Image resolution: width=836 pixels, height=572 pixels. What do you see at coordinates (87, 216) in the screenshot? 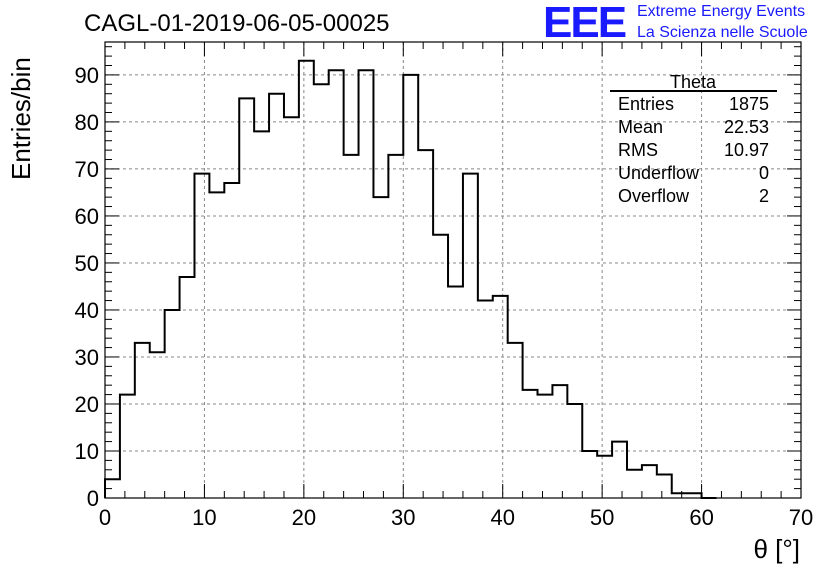
I see `y-tick-label: 60` at bounding box center [87, 216].